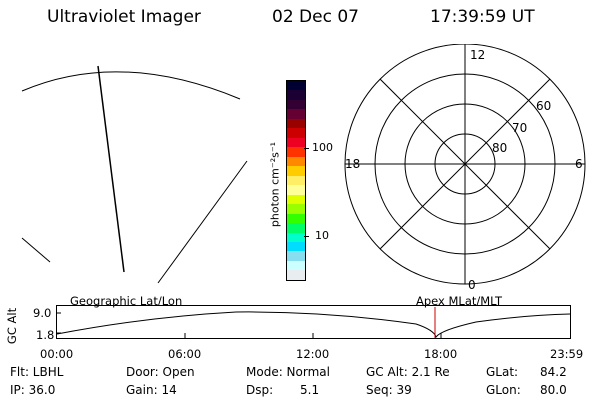 The image size is (600, 400). I want to click on mlat-label-70: 70, so click(519, 128).